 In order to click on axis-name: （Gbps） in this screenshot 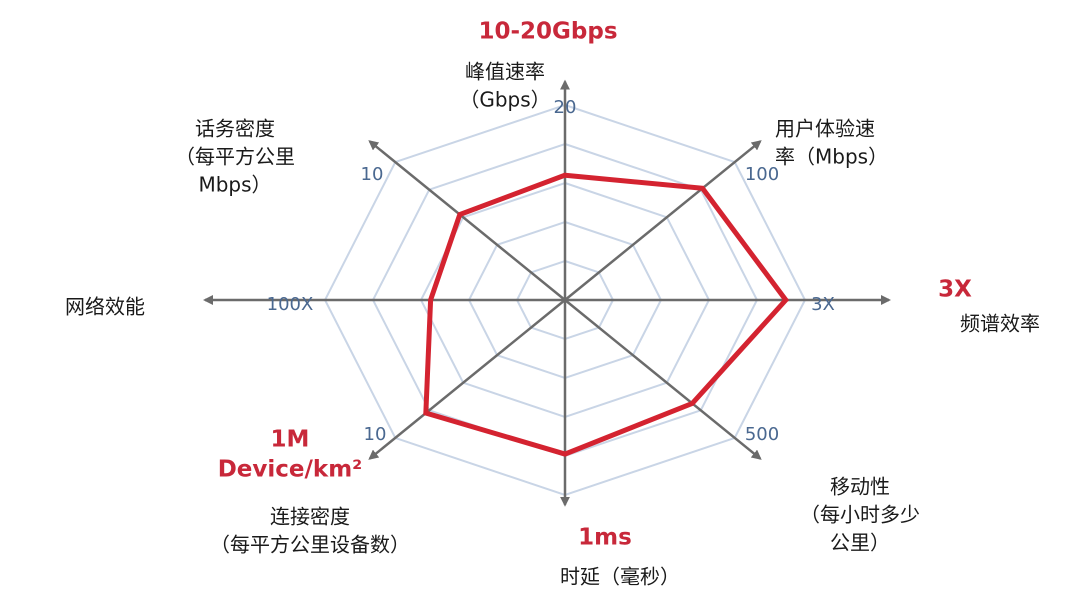, I will do `click(504, 100)`.